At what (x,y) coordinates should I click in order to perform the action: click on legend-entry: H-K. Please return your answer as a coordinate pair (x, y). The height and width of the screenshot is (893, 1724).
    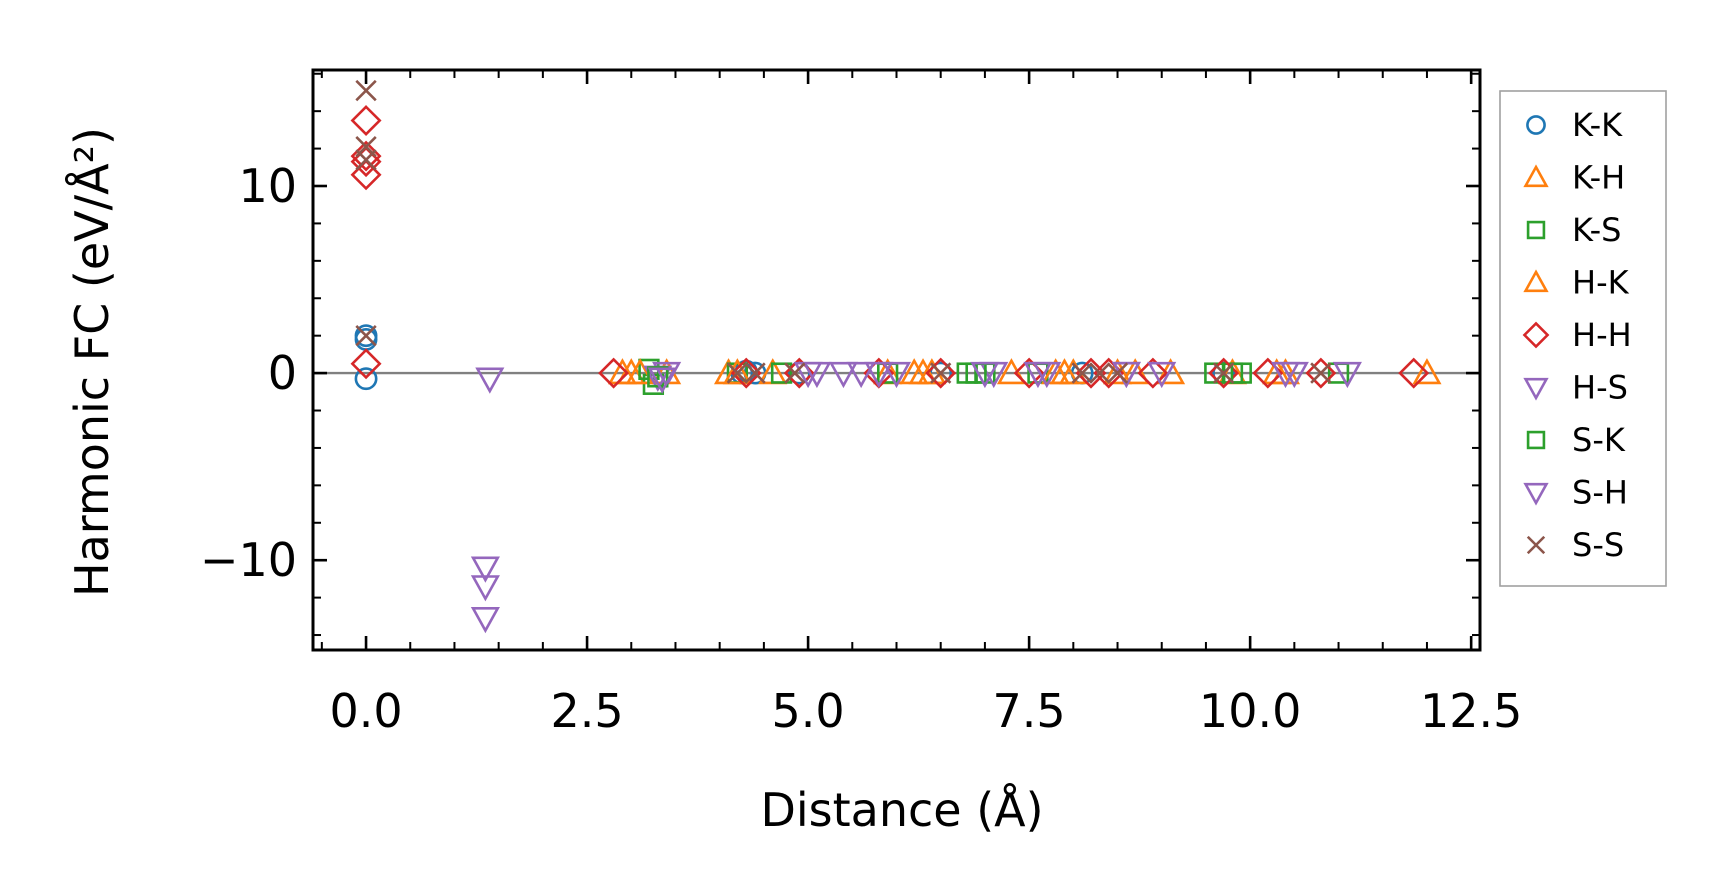
    Looking at the image, I should click on (1576, 283).